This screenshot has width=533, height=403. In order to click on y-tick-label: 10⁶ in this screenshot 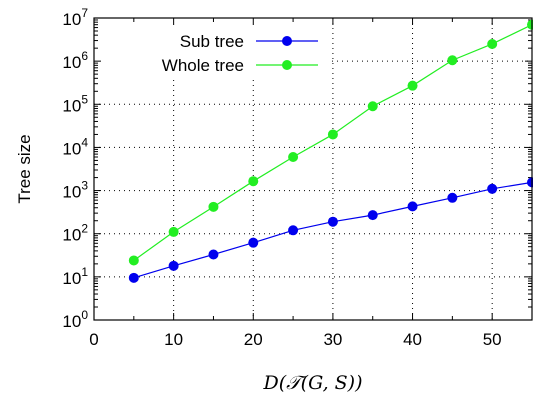, I will do `click(75, 60)`.